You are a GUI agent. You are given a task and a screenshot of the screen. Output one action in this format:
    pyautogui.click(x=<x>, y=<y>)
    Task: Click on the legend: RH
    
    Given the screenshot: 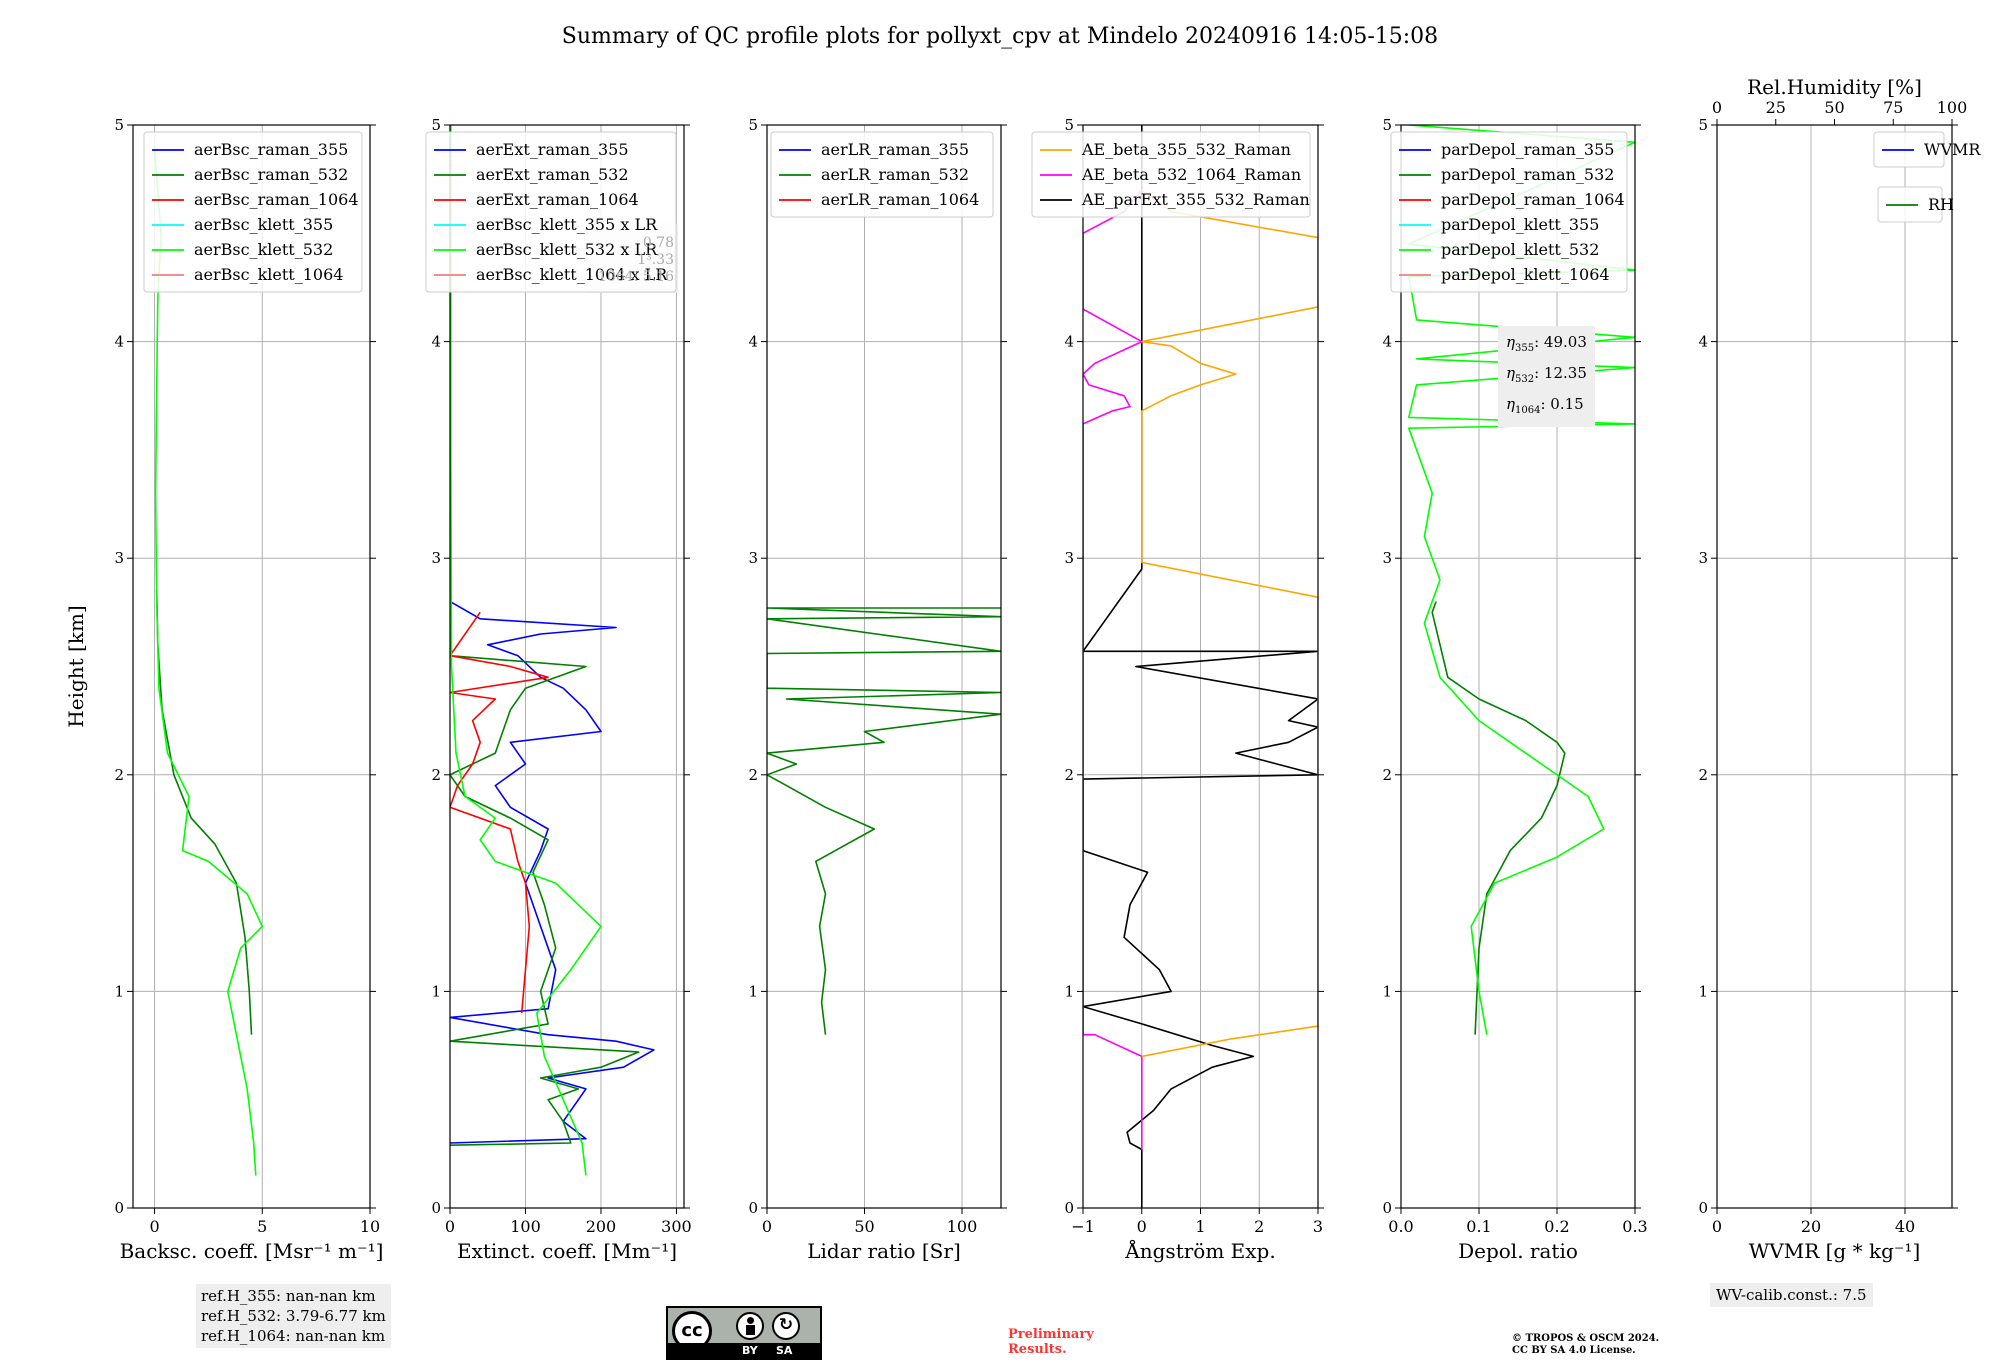 What is the action you would take?
    pyautogui.click(x=1915, y=204)
    